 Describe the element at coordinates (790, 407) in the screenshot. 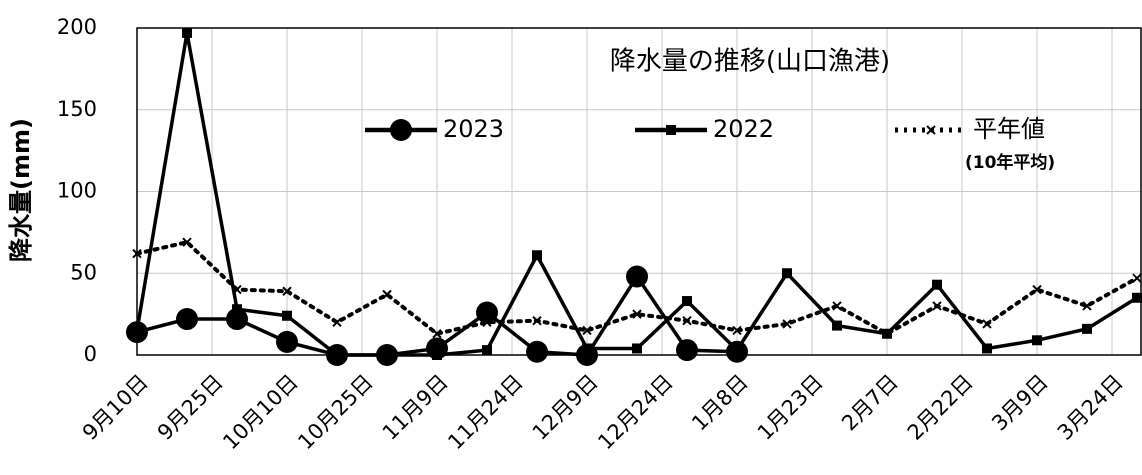

I see `x-tick-label: 1月23日` at that location.